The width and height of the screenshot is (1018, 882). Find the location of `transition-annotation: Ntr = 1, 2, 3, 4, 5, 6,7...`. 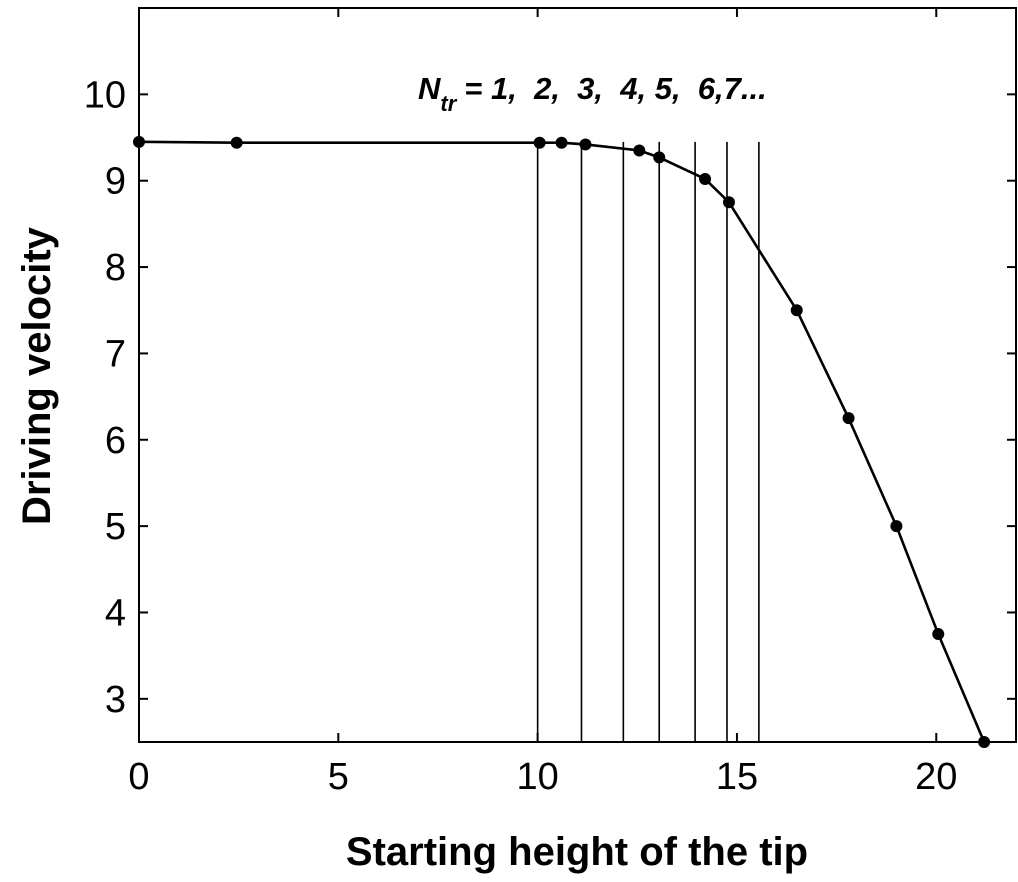

transition-annotation: Ntr = 1, 2, 3, 4, 5, 6,7... is located at coordinates (592, 93).